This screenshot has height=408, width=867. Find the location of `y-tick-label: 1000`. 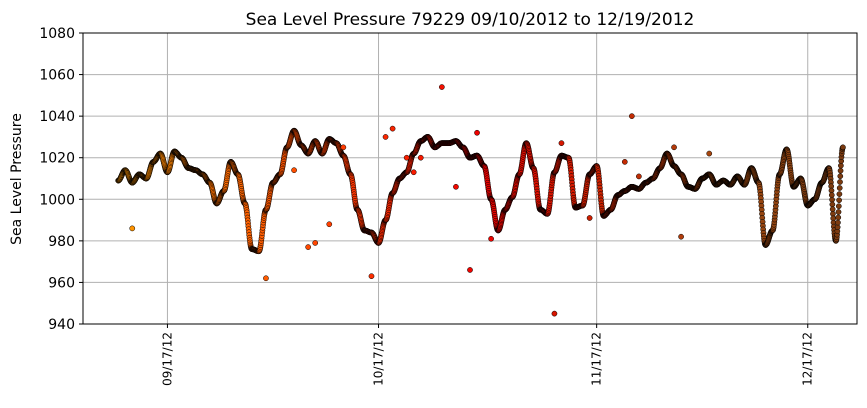

y-tick-label: 1000 is located at coordinates (57, 200).